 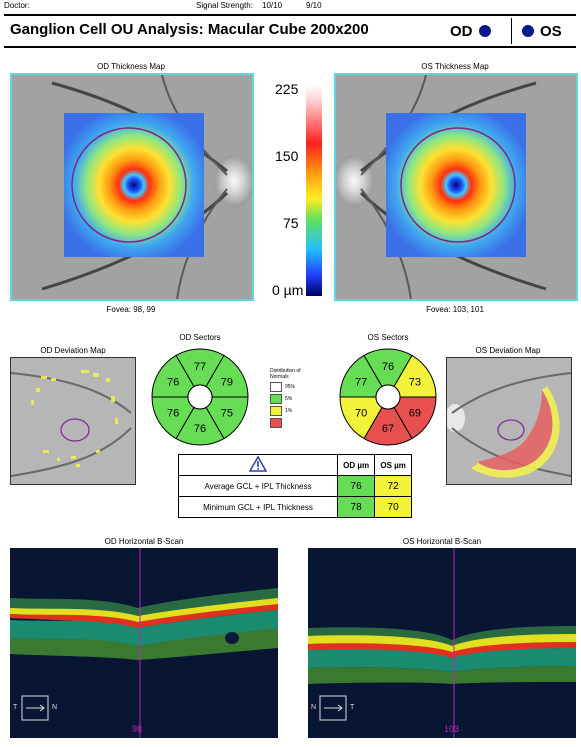 I want to click on scale-label-0: 0 µm, so click(x=288, y=290).